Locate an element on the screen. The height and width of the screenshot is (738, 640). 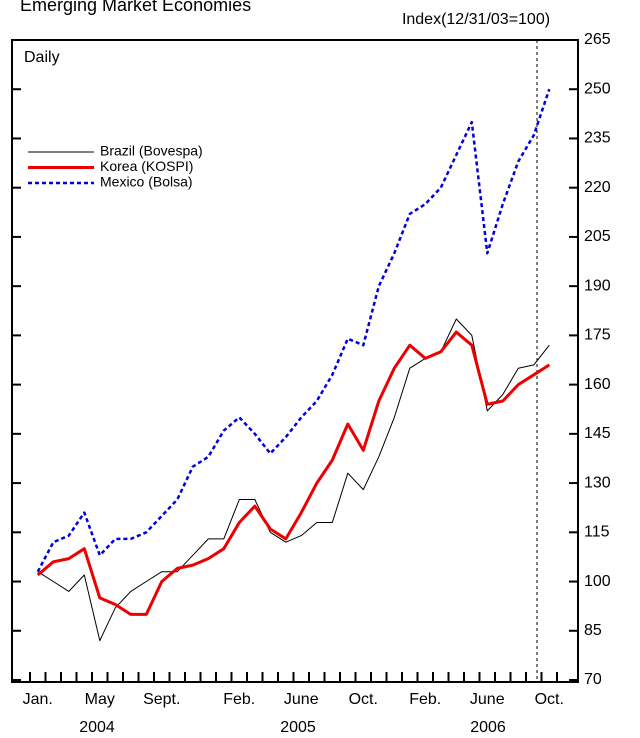
y-tick-label: 250 is located at coordinates (597, 88).